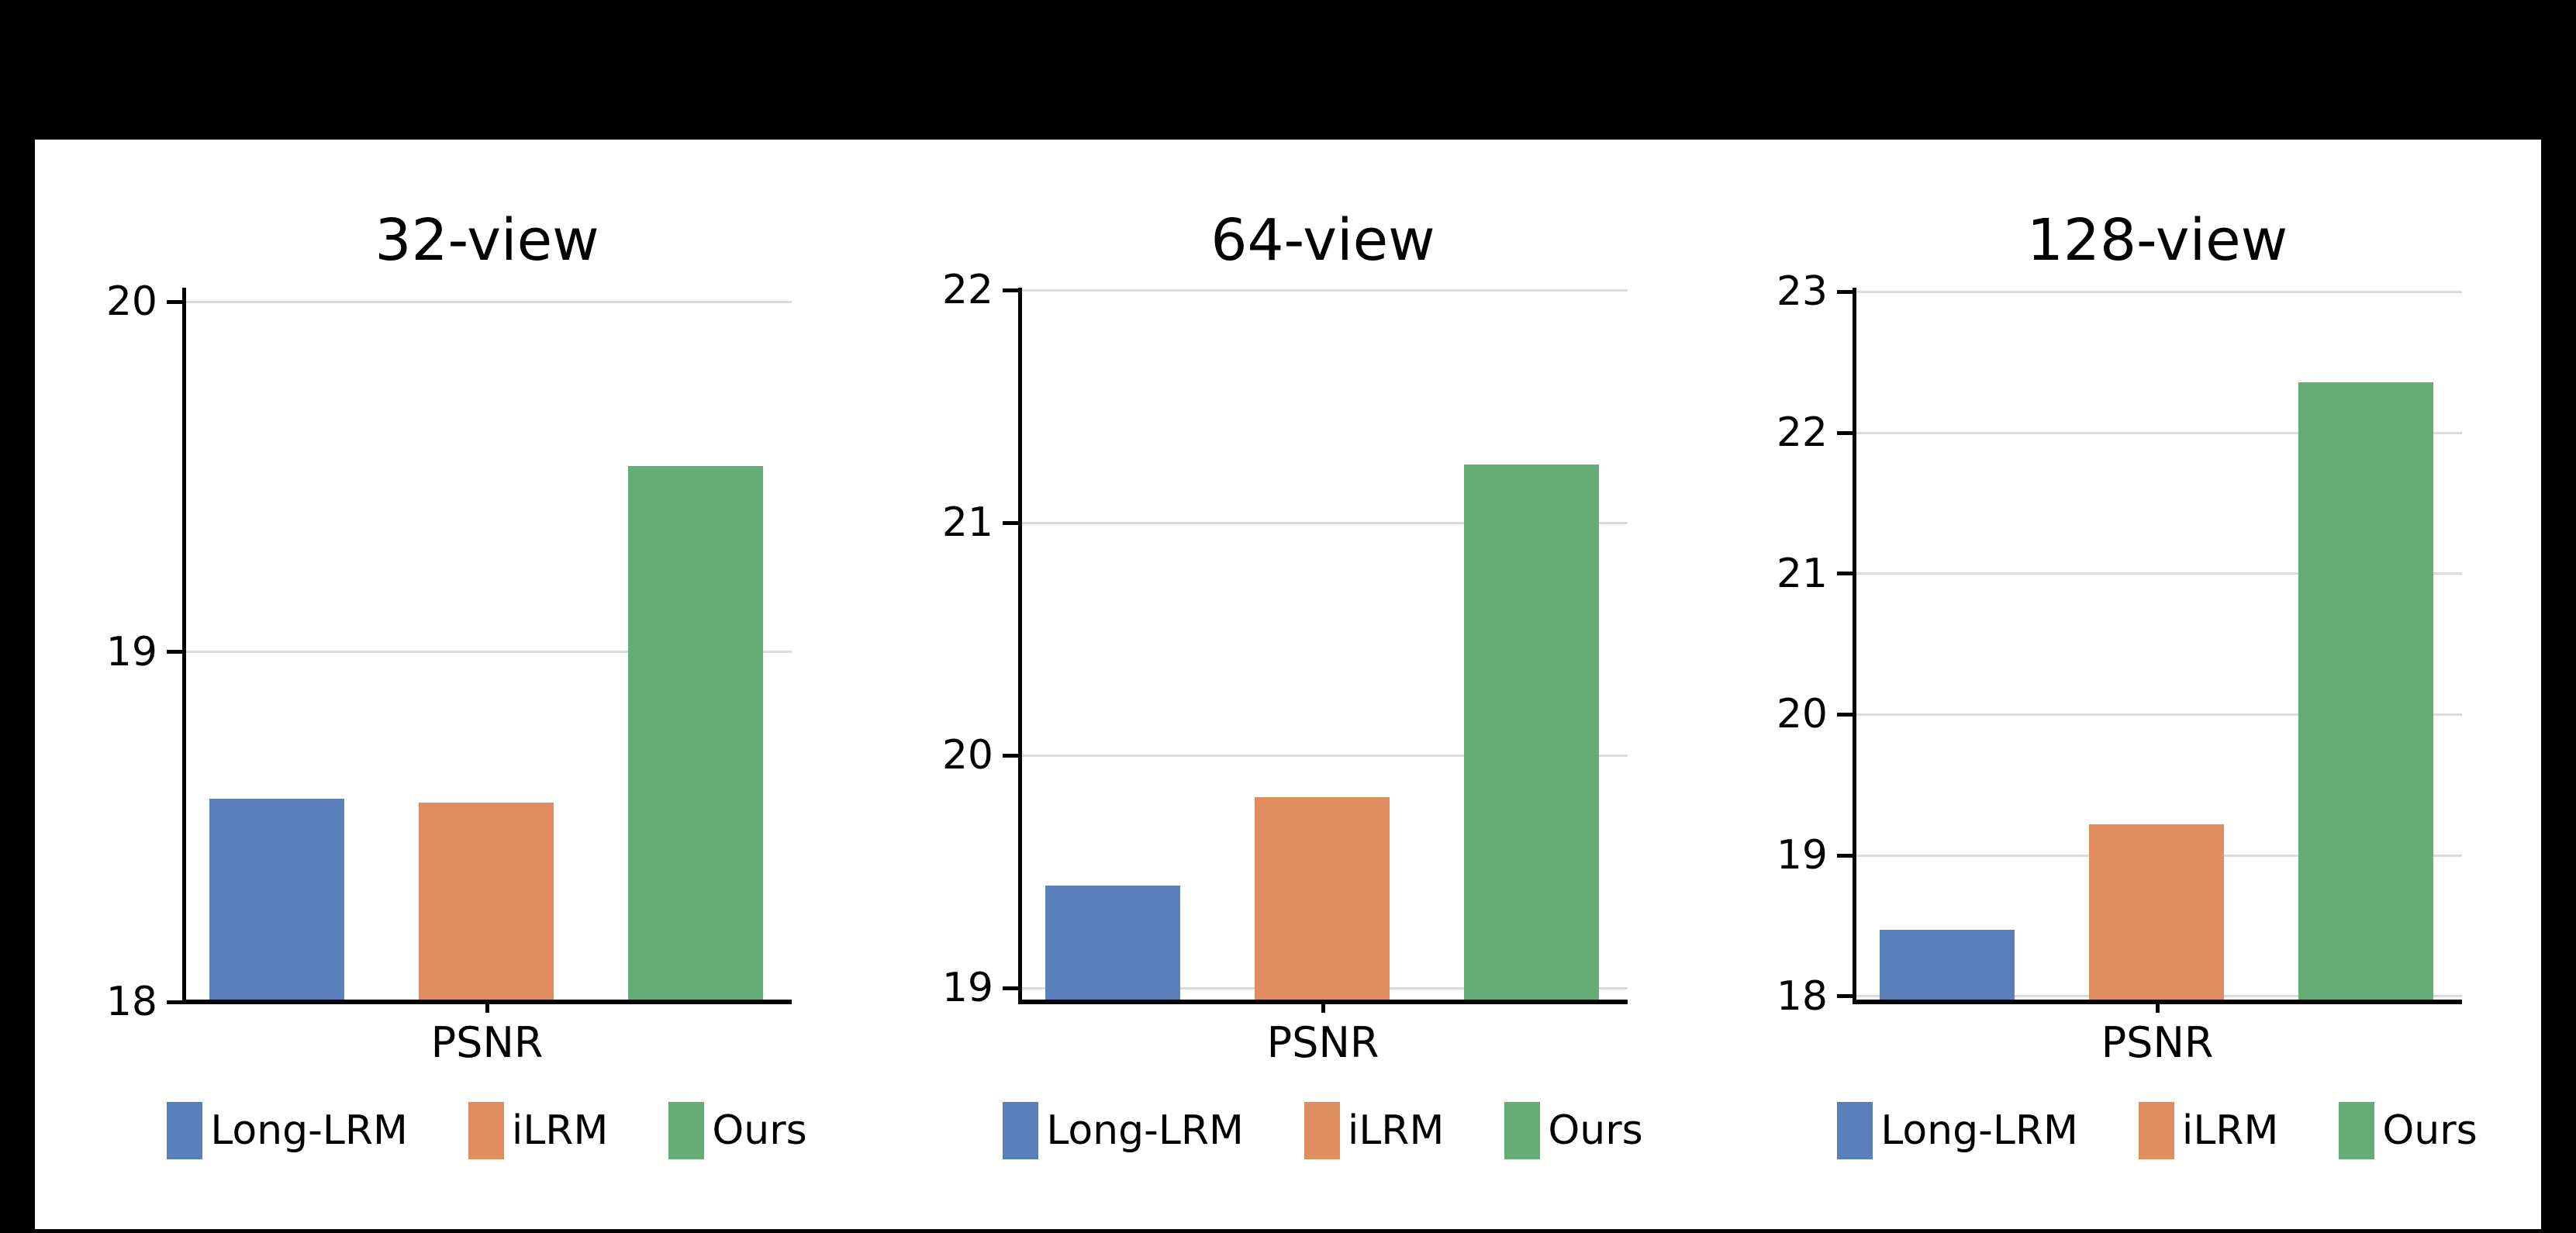 The image size is (2576, 1233). What do you see at coordinates (1323, 240) in the screenshot?
I see `chart-title: 64-view` at bounding box center [1323, 240].